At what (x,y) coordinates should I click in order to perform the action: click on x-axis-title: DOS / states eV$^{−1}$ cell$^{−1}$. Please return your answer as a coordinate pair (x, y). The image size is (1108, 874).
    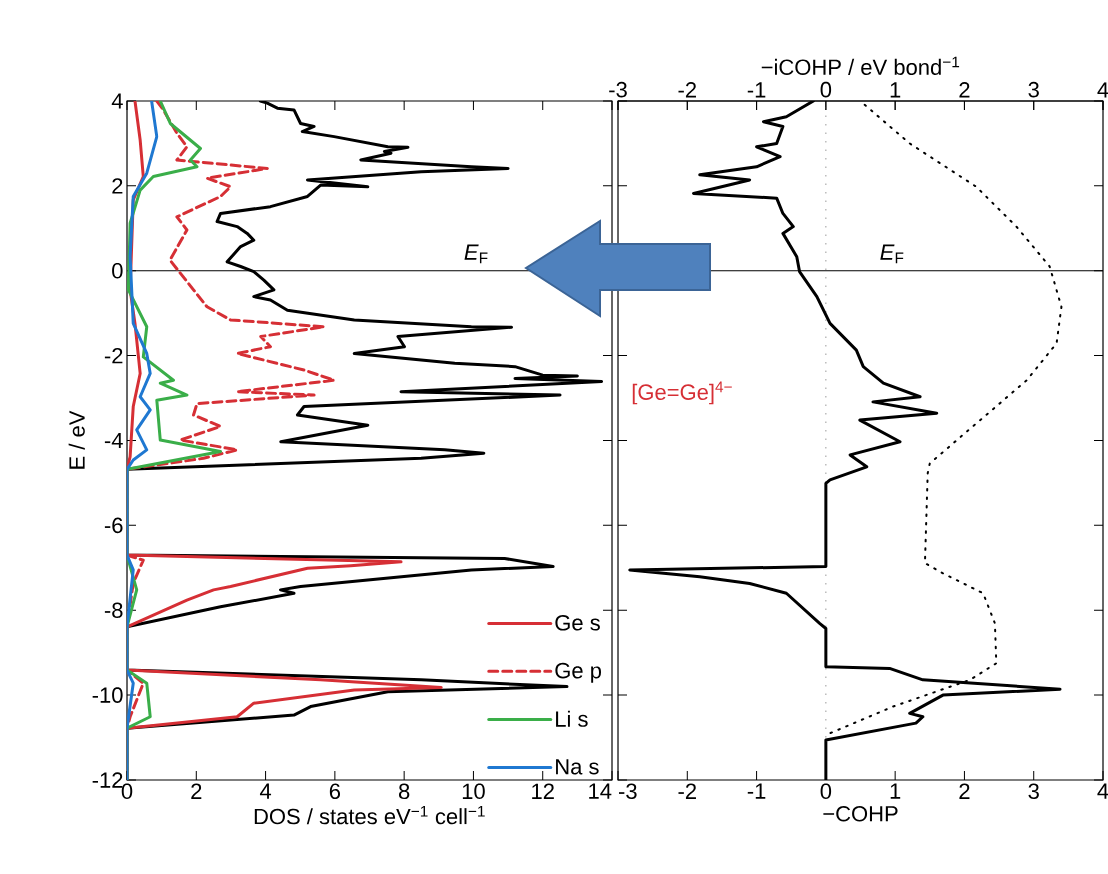
    Looking at the image, I should click on (369, 815).